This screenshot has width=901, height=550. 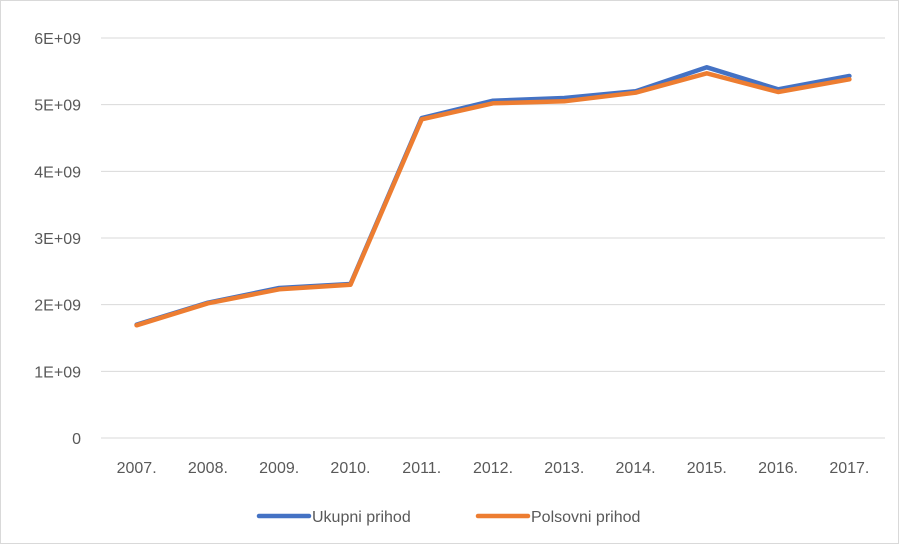 I want to click on y-tick-label: 0, so click(x=76, y=439).